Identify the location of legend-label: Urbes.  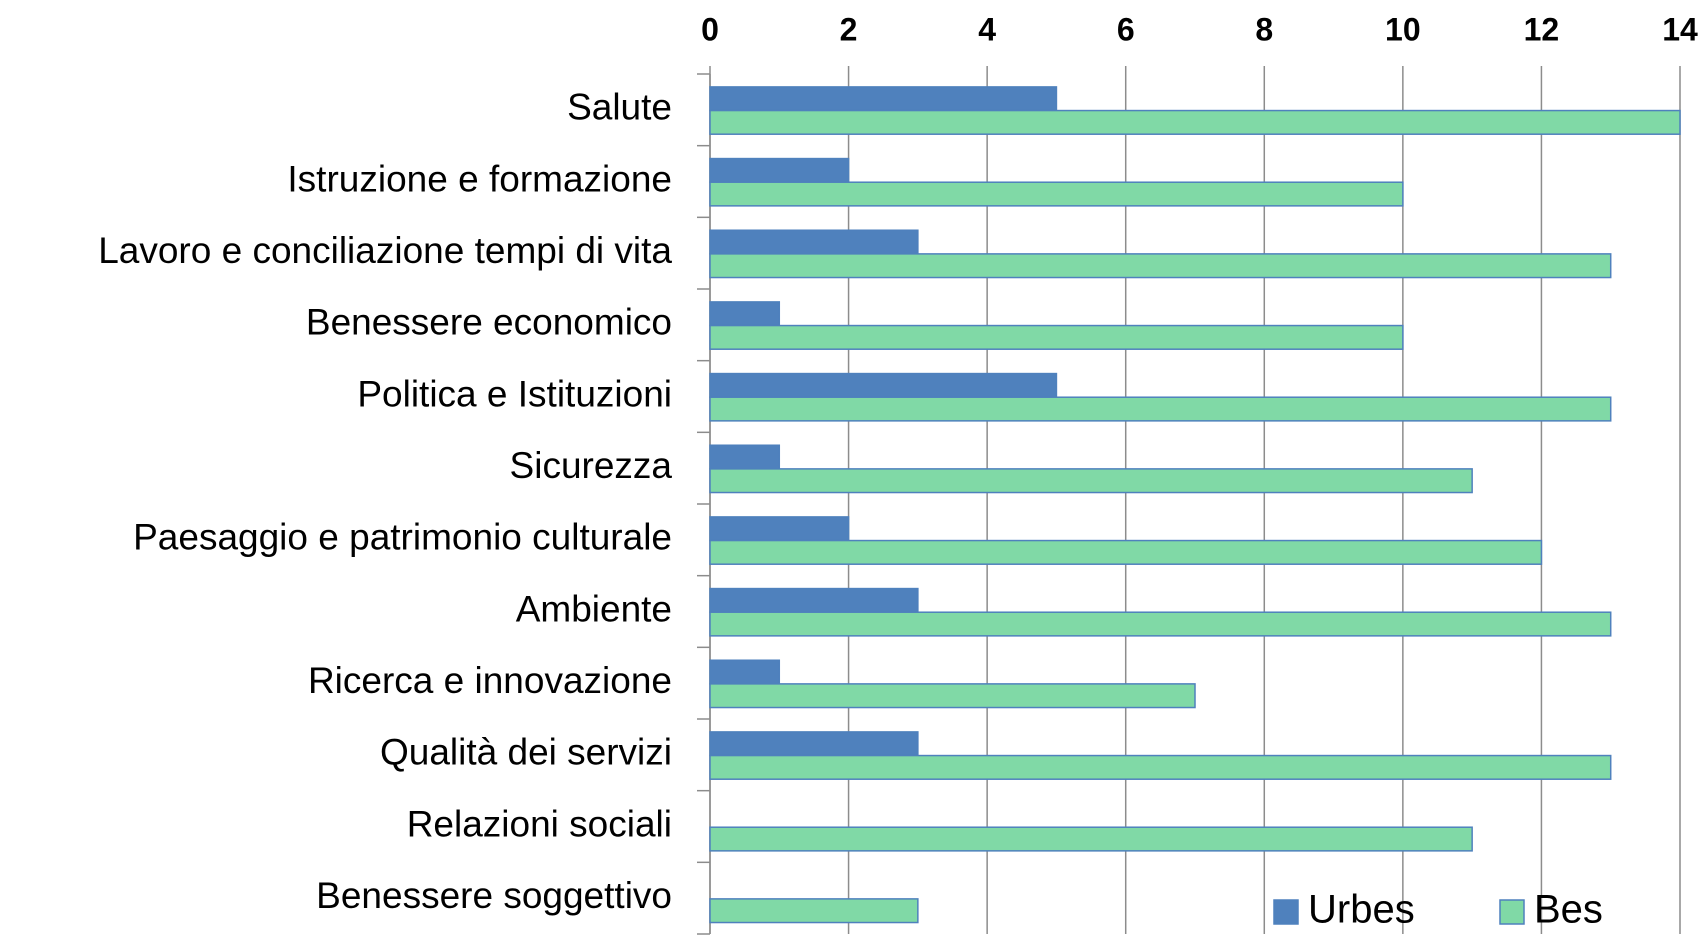
(1361, 910).